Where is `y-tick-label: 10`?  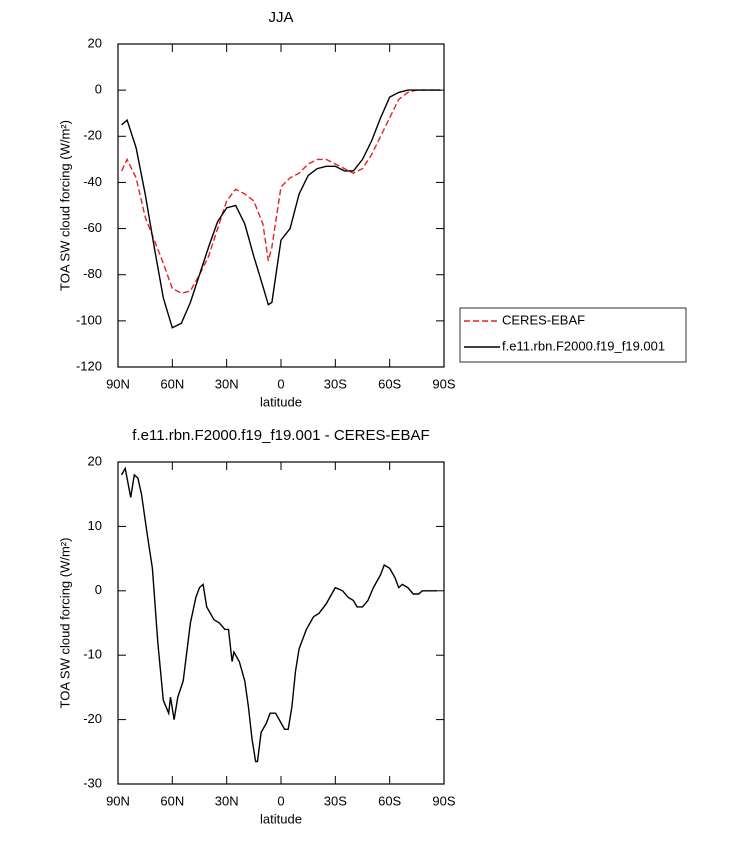
y-tick-label: 10 is located at coordinates (95, 525).